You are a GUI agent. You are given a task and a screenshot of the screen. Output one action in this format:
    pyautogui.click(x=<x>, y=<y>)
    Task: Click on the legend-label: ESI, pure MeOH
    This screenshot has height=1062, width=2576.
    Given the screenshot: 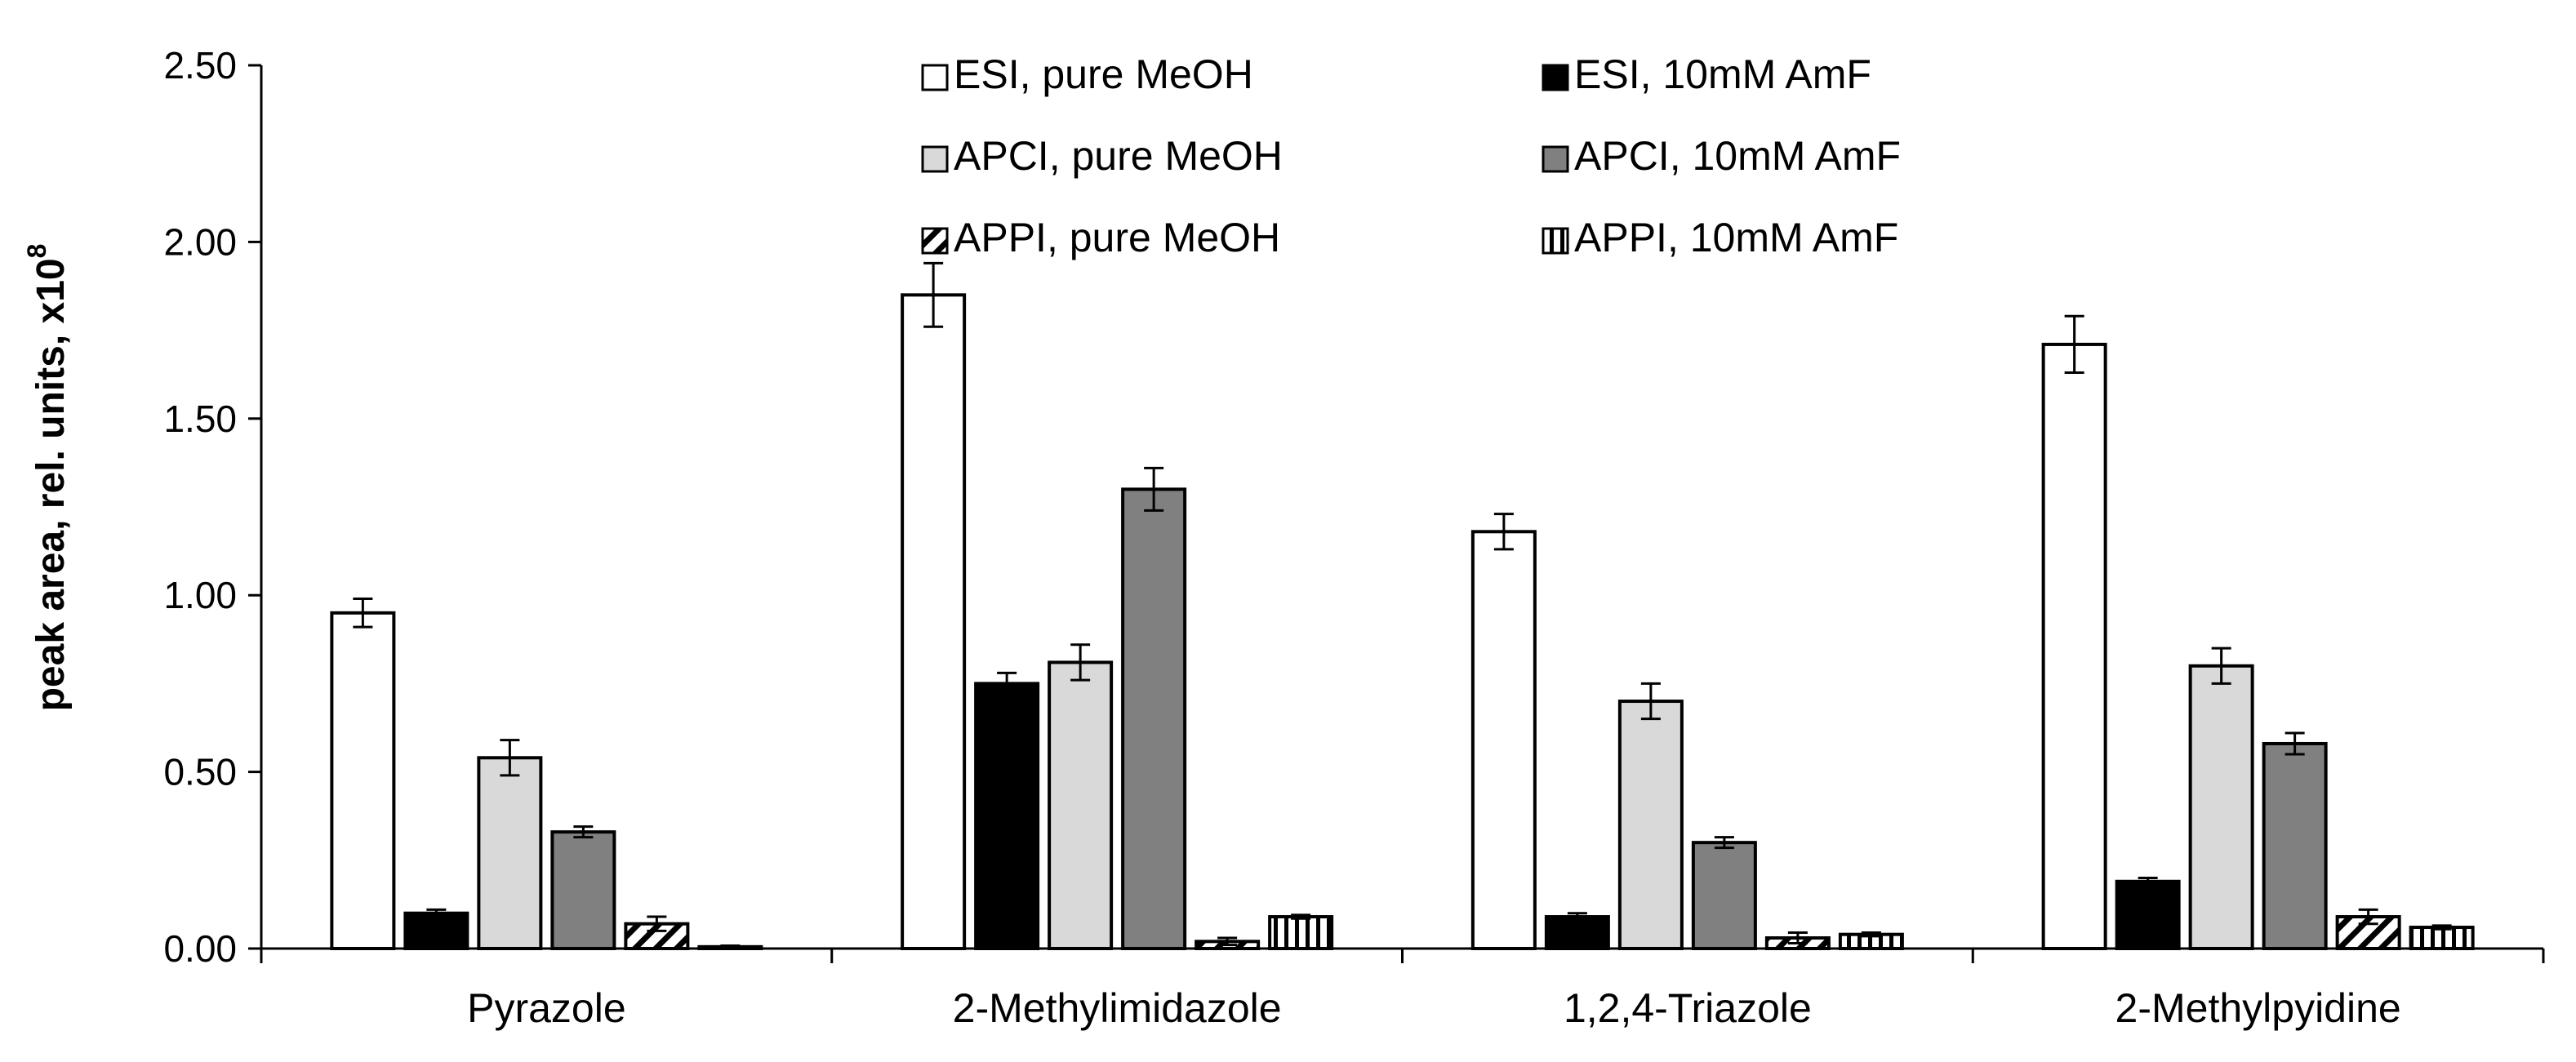 What is the action you would take?
    pyautogui.click(x=1103, y=74)
    